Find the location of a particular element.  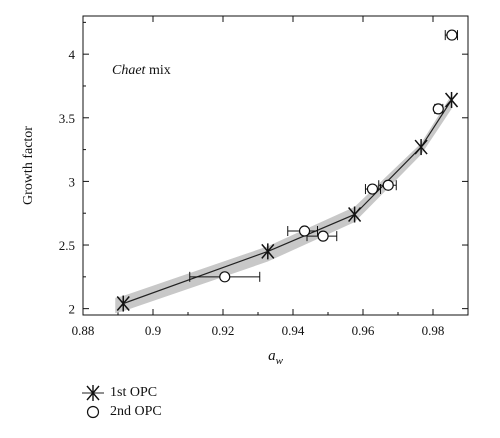

x-tick-label: 0.9 is located at coordinates (153, 330).